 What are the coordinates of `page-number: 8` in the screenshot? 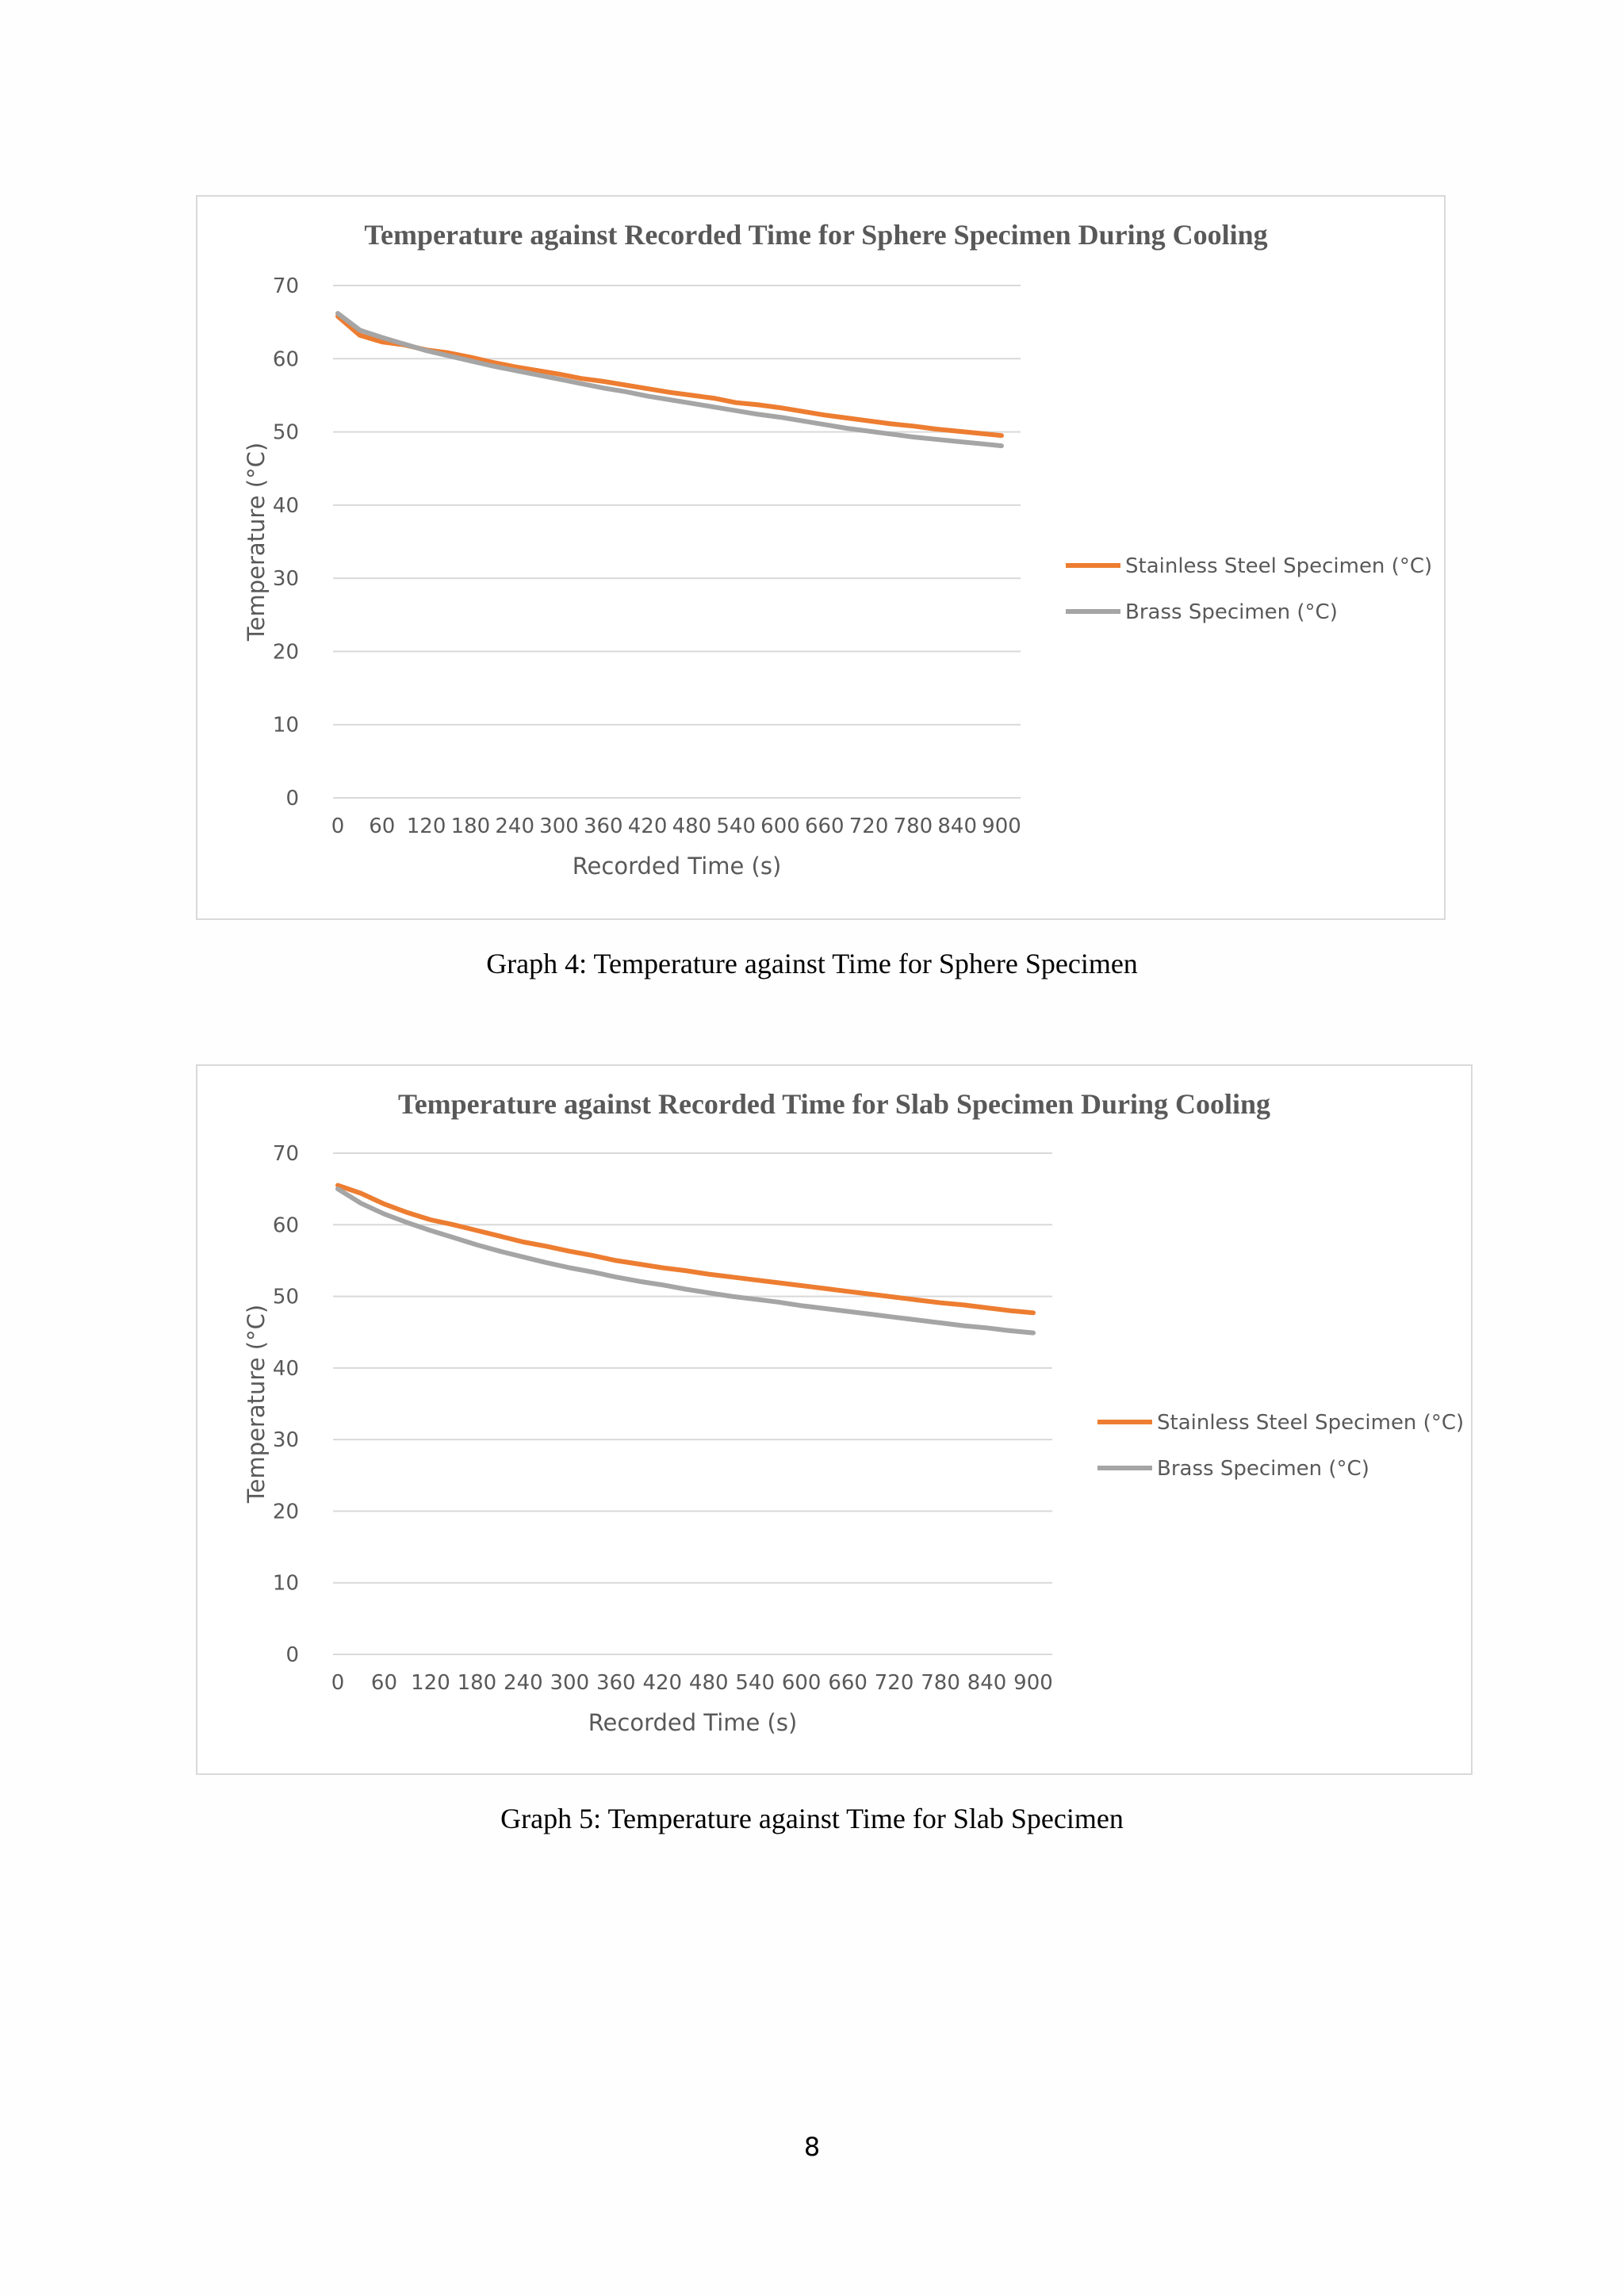 It's located at (812, 2147).